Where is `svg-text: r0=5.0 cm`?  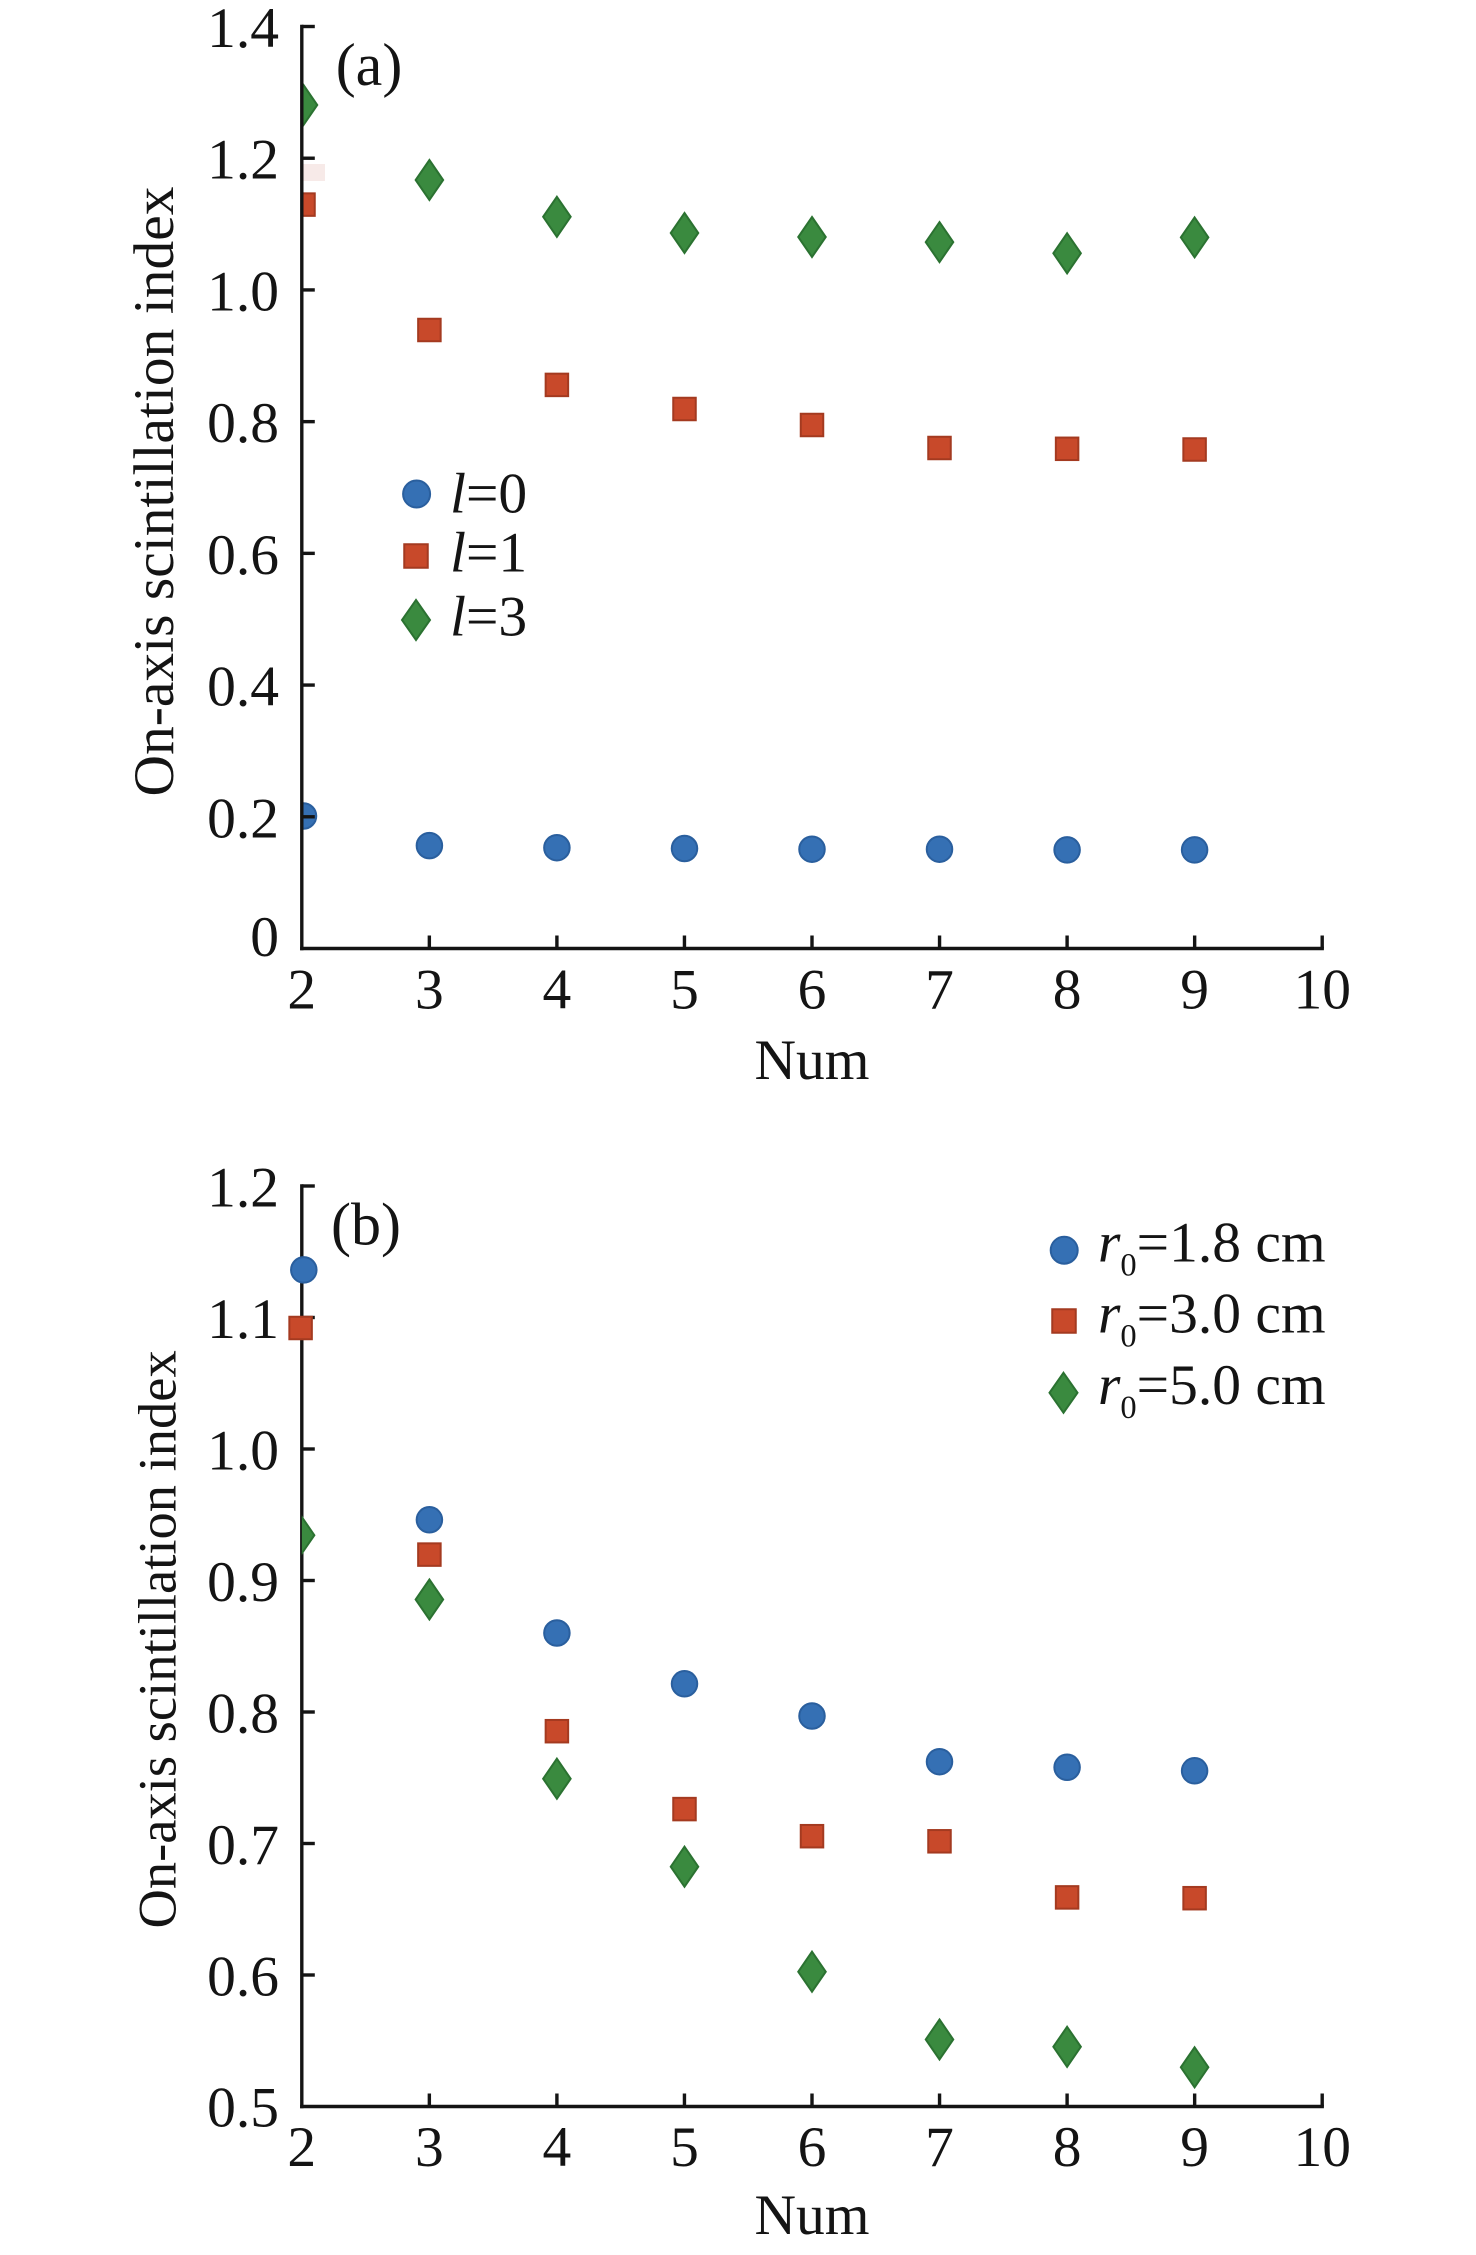 svg-text: r0=5.0 cm is located at coordinates (1212, 1390).